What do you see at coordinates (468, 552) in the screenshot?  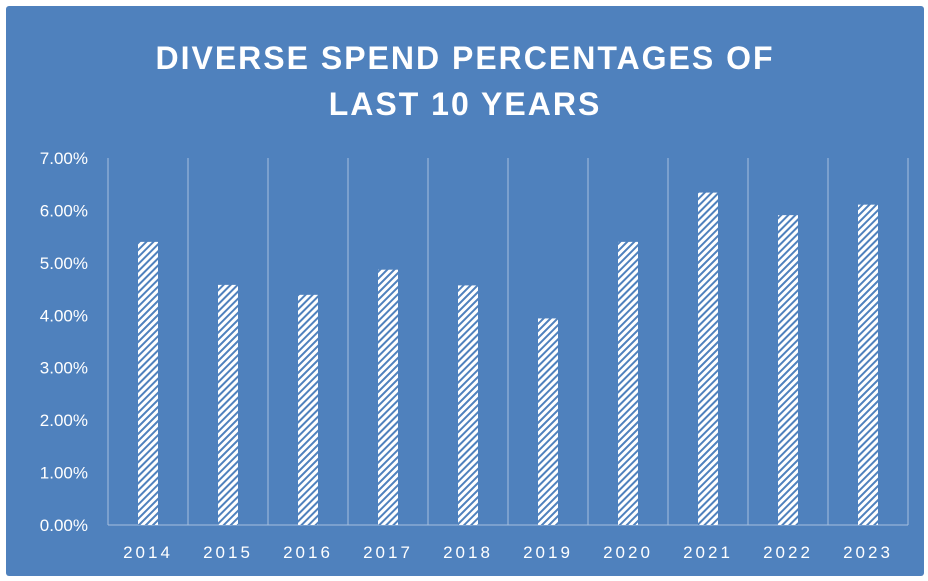 I see `x-tick-label-2018: 2018` at bounding box center [468, 552].